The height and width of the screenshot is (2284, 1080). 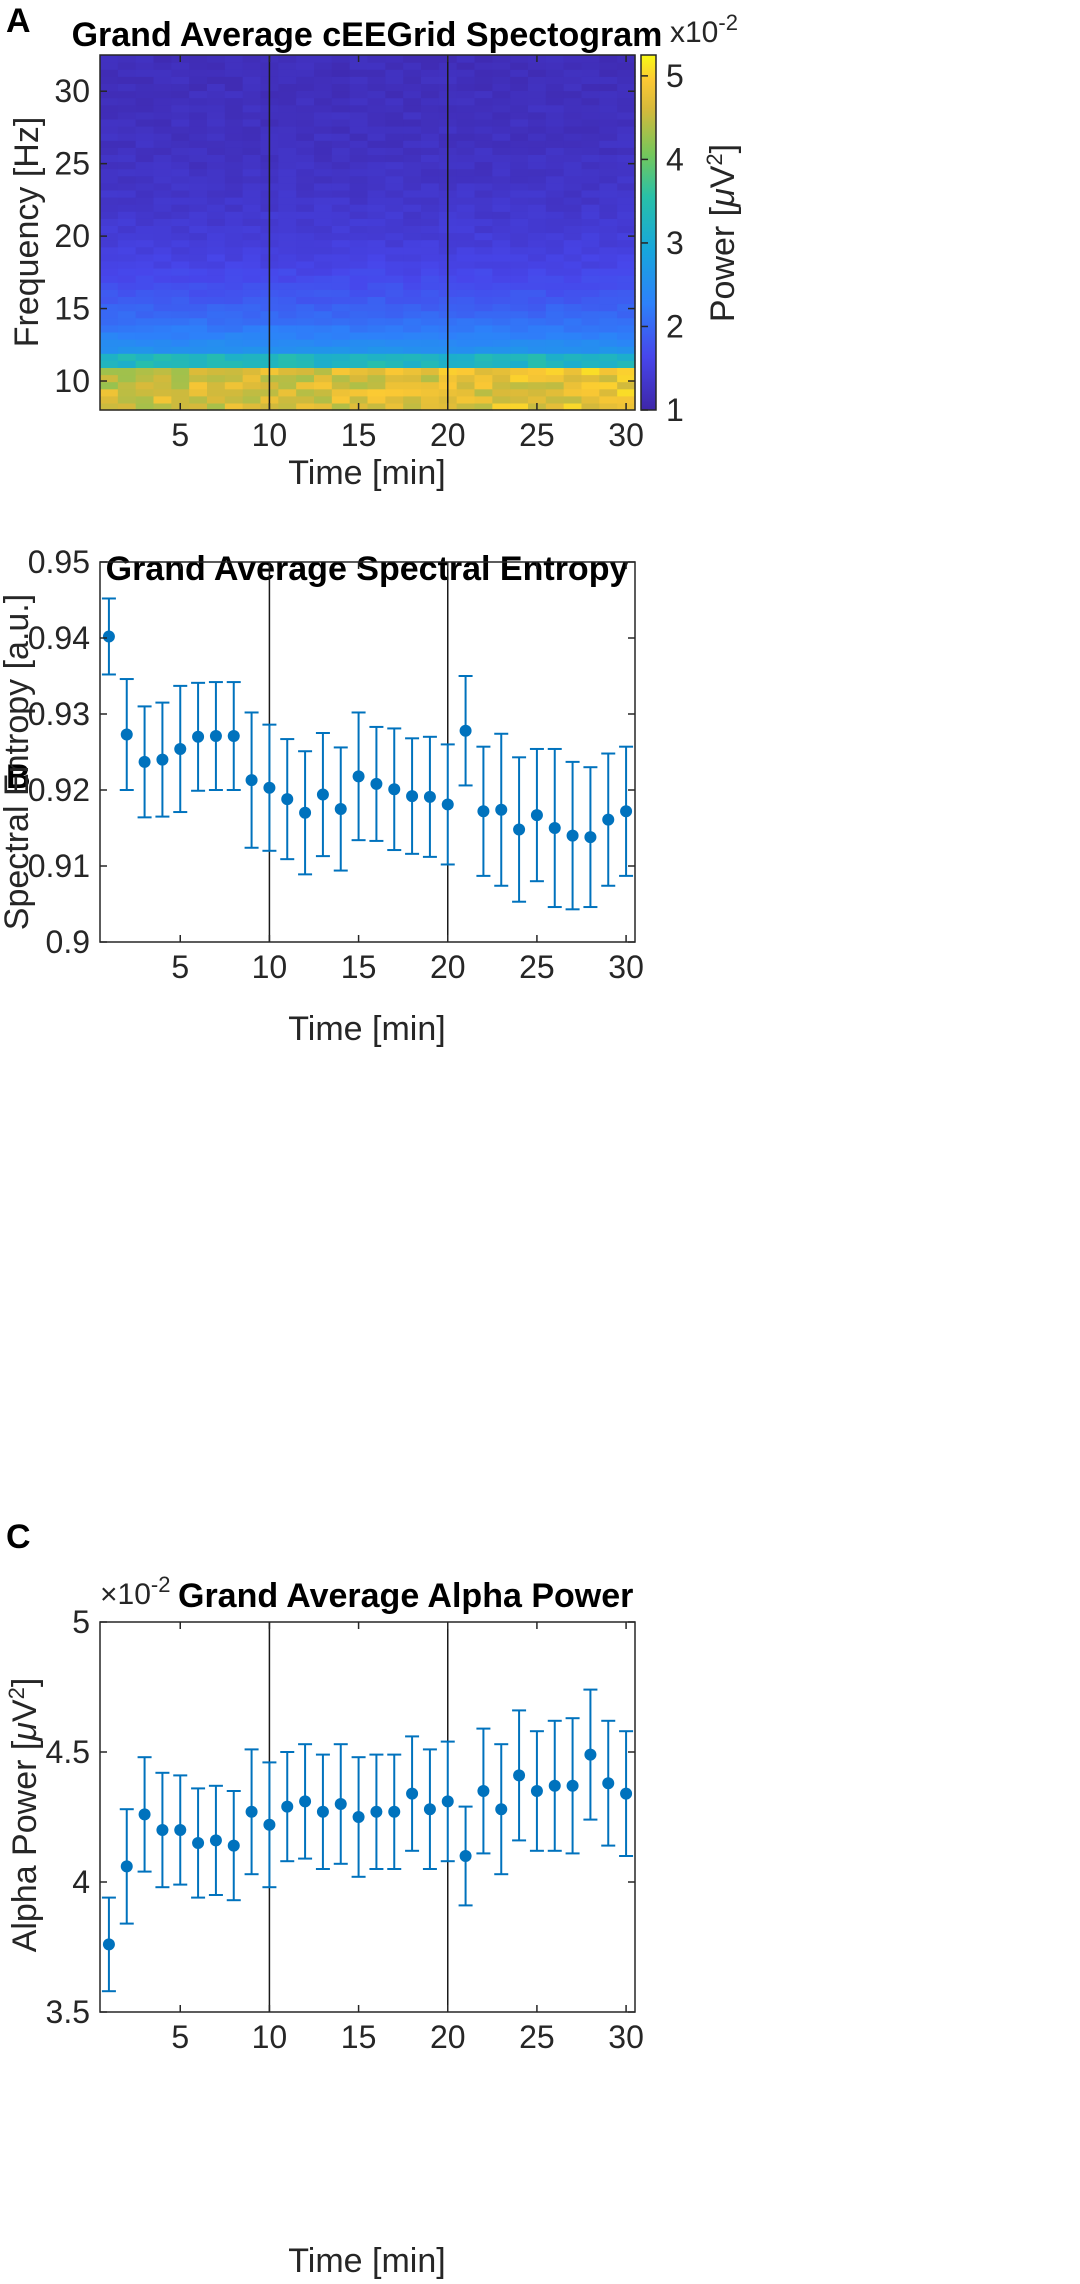 I want to click on x-tick-label: 5, so click(x=180, y=967).